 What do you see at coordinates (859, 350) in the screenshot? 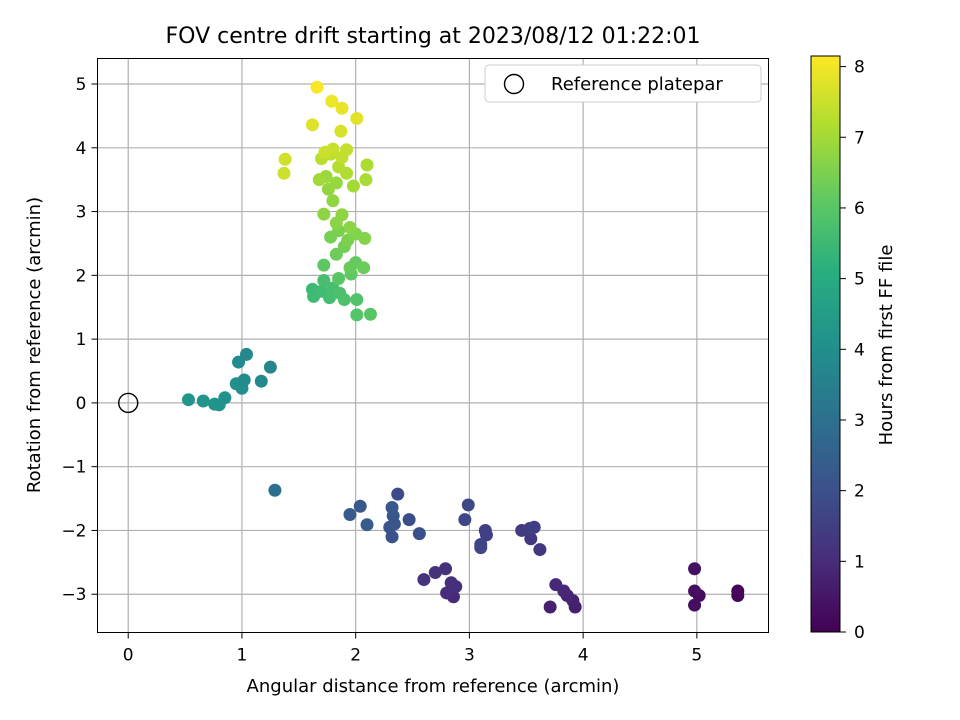
I see `colorbar-tick-label: 4` at bounding box center [859, 350].